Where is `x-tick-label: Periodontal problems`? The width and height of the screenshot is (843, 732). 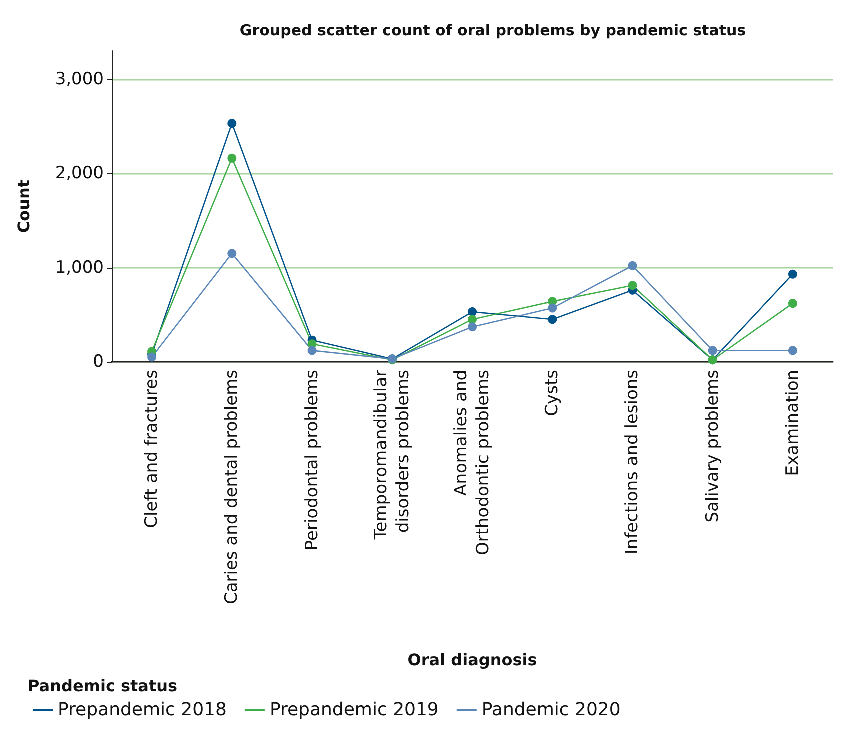 x-tick-label: Periodontal problems is located at coordinates (312, 460).